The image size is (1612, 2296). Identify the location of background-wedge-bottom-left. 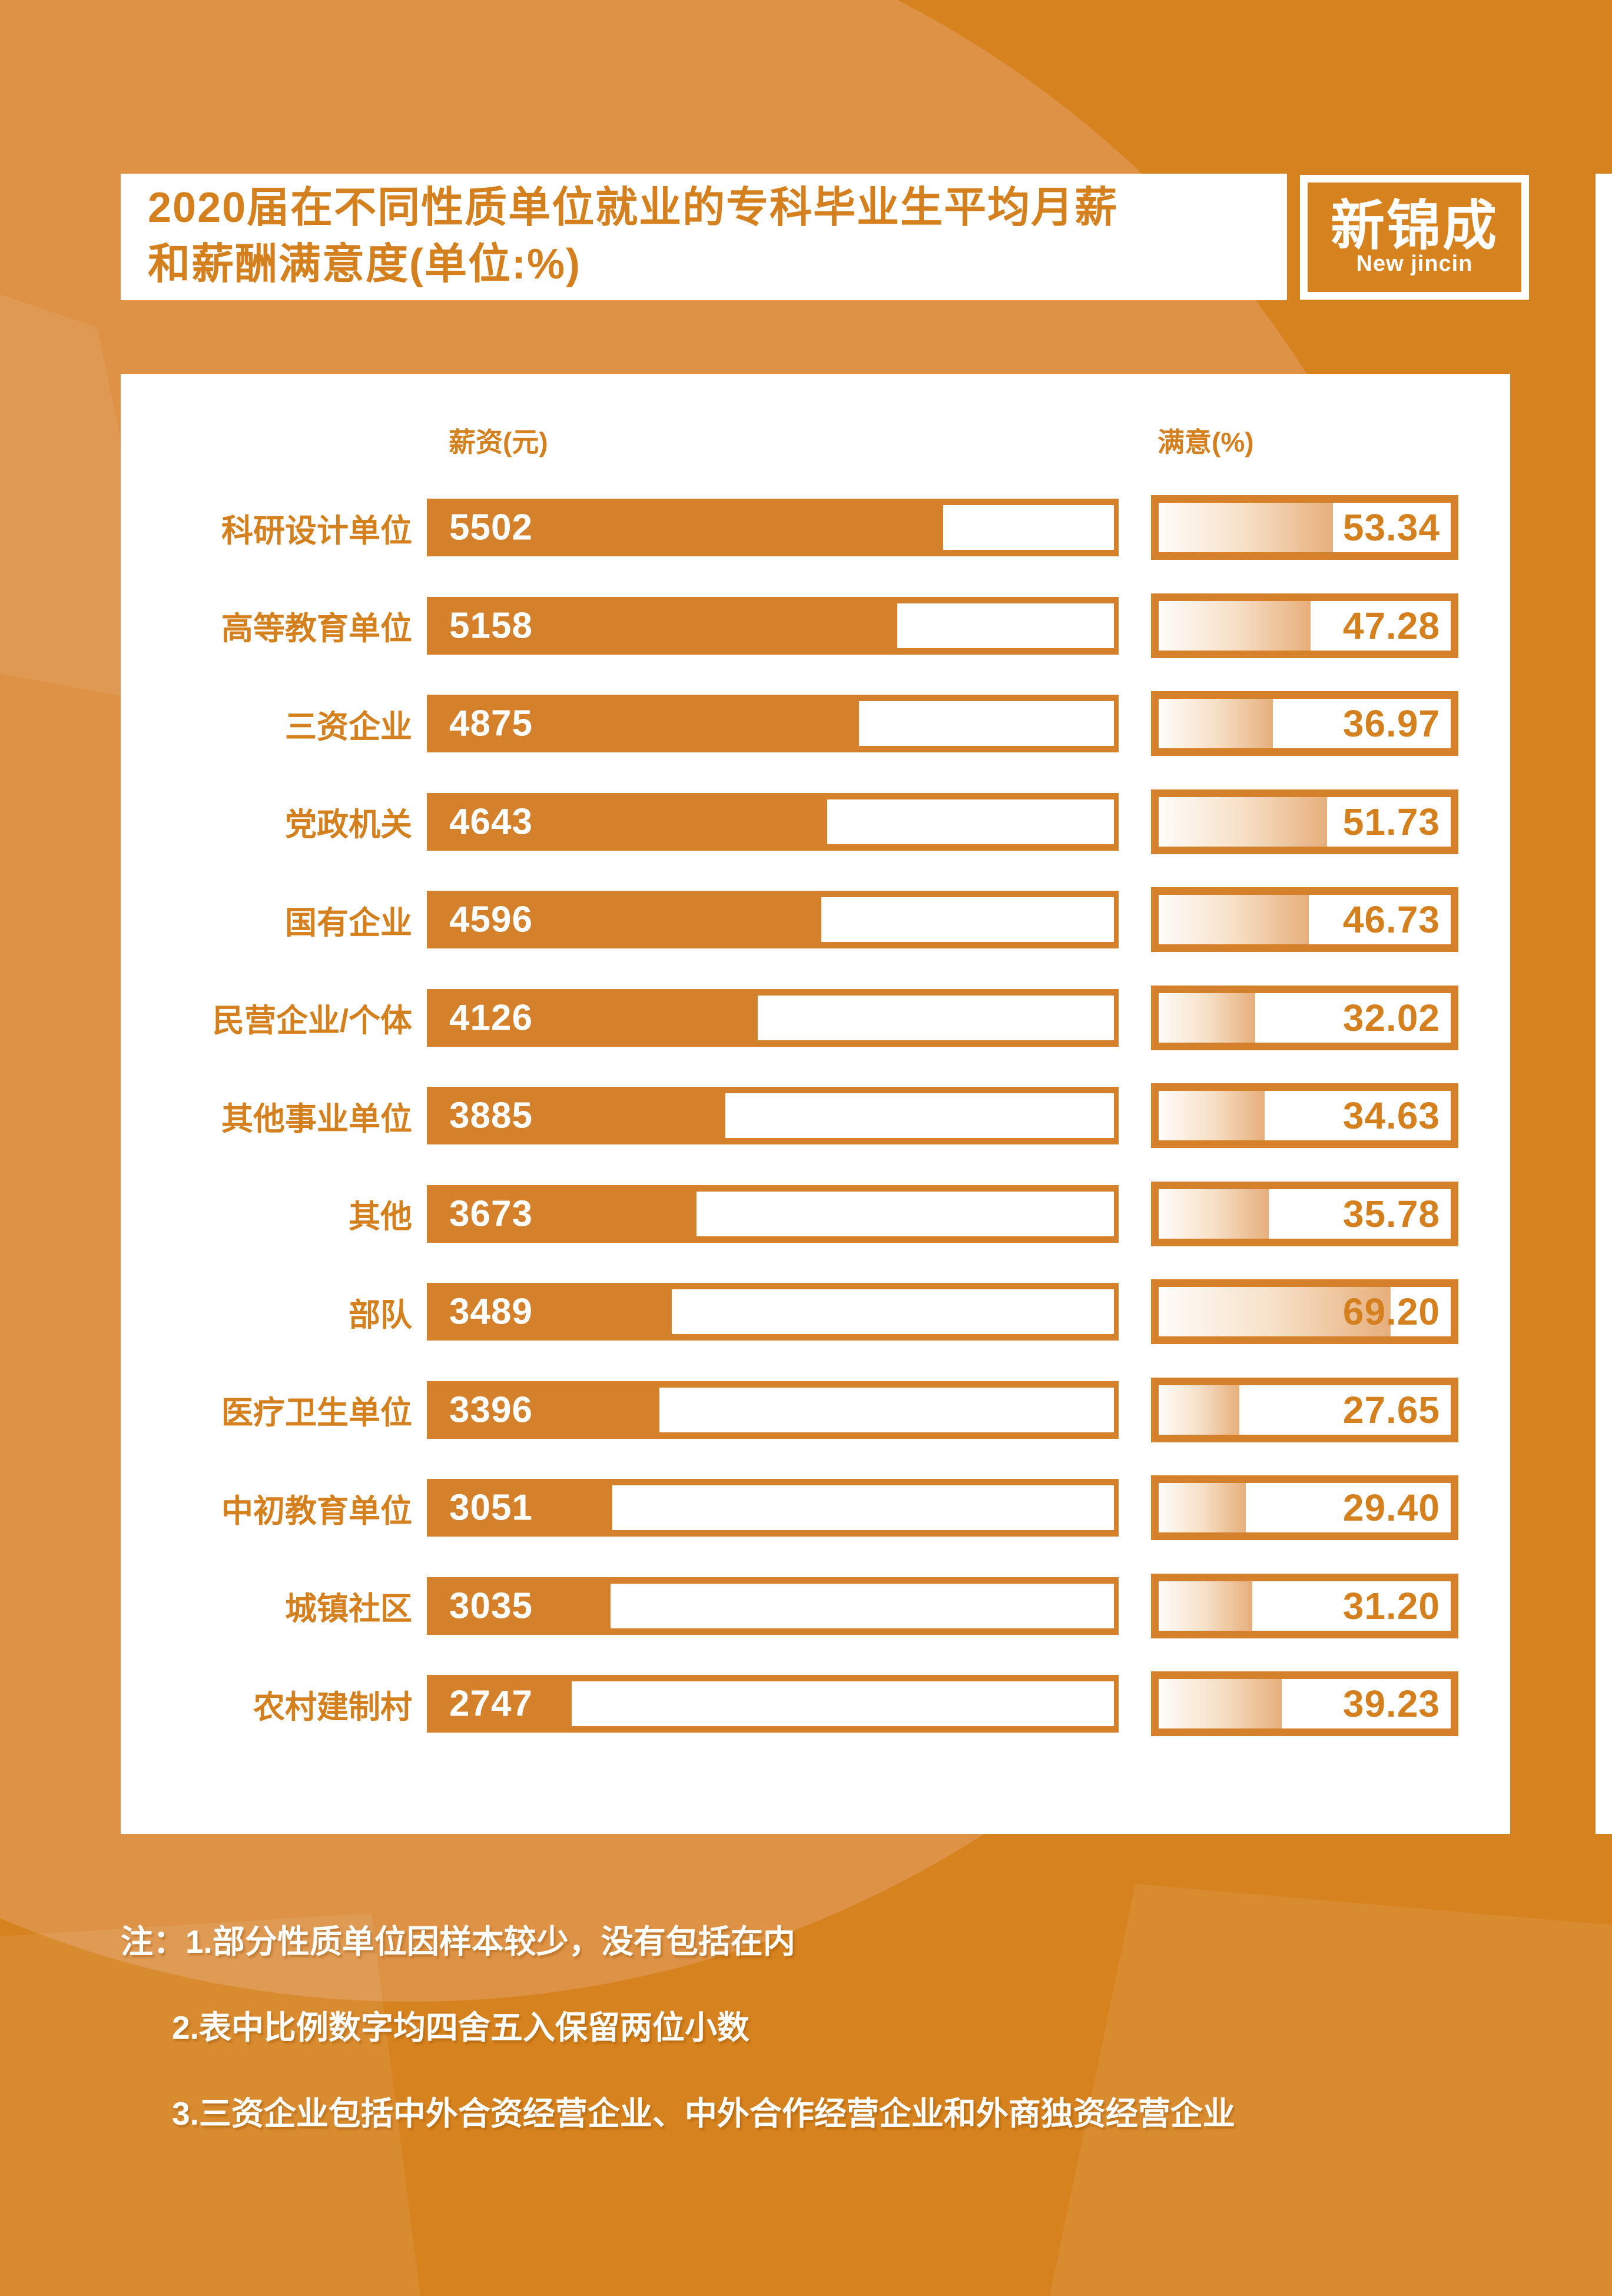
(210, 2104).